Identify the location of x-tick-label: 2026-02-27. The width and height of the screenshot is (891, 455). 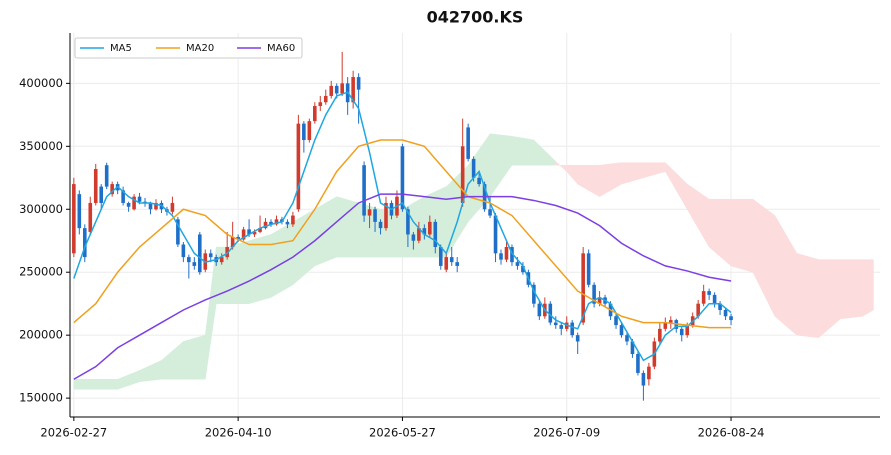
(73, 433).